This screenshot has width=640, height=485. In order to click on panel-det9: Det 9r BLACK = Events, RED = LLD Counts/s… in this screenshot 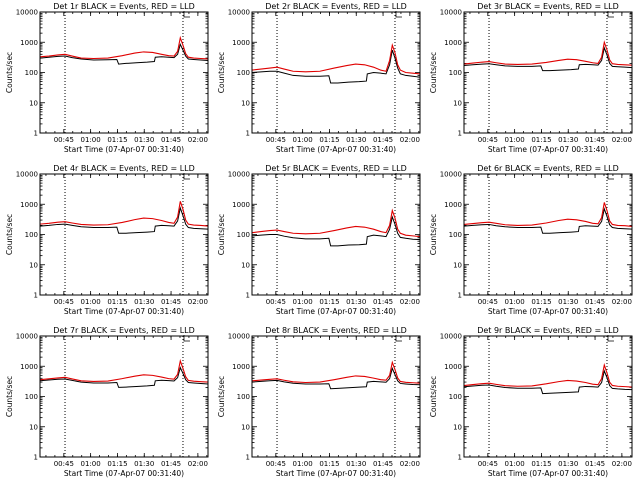, I will do `click(531, 402)`.